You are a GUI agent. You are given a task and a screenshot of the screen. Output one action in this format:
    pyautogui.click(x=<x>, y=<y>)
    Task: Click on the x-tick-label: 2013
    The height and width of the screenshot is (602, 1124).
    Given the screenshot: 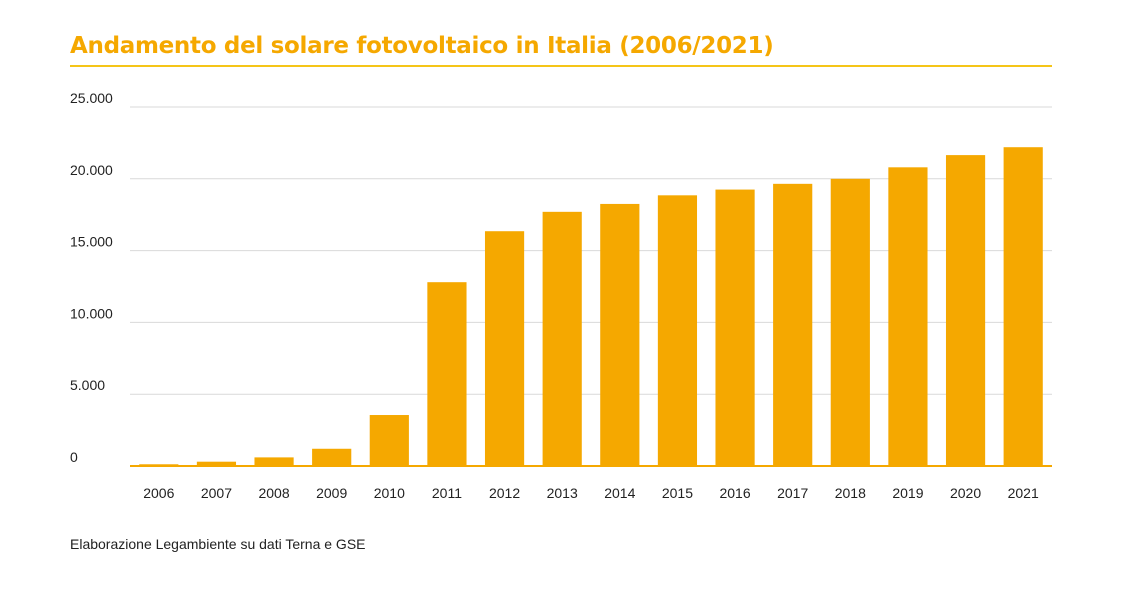 What is the action you would take?
    pyautogui.click(x=562, y=493)
    